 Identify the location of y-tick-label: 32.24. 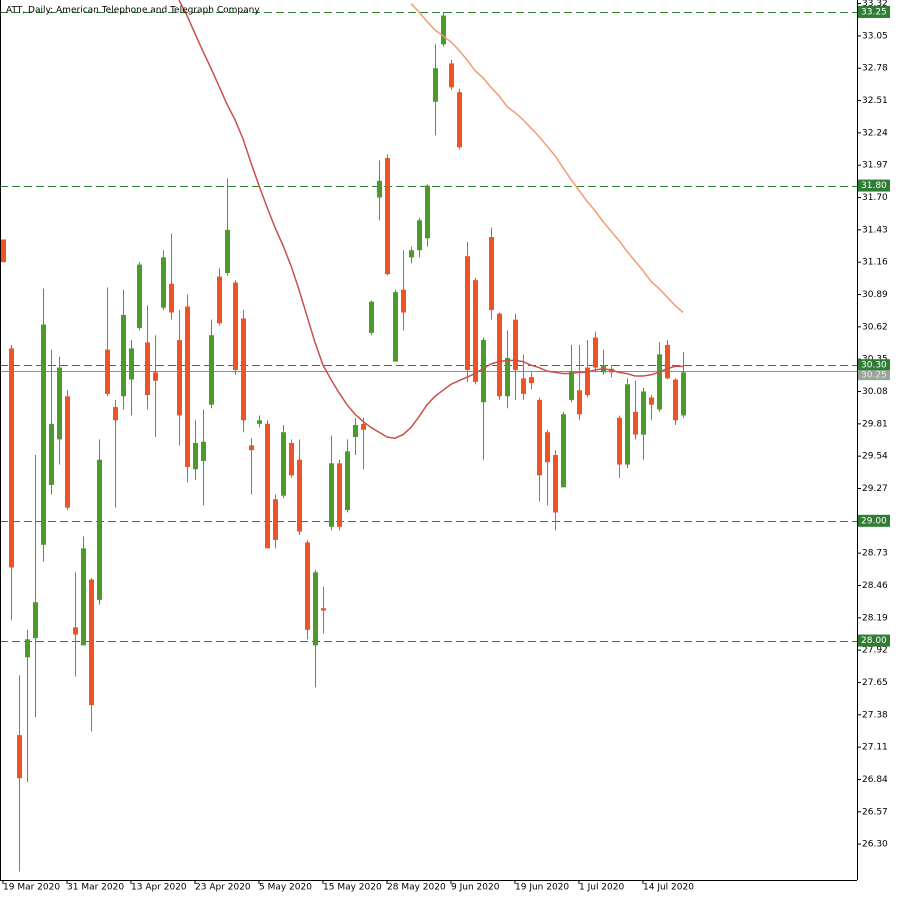
(875, 133).